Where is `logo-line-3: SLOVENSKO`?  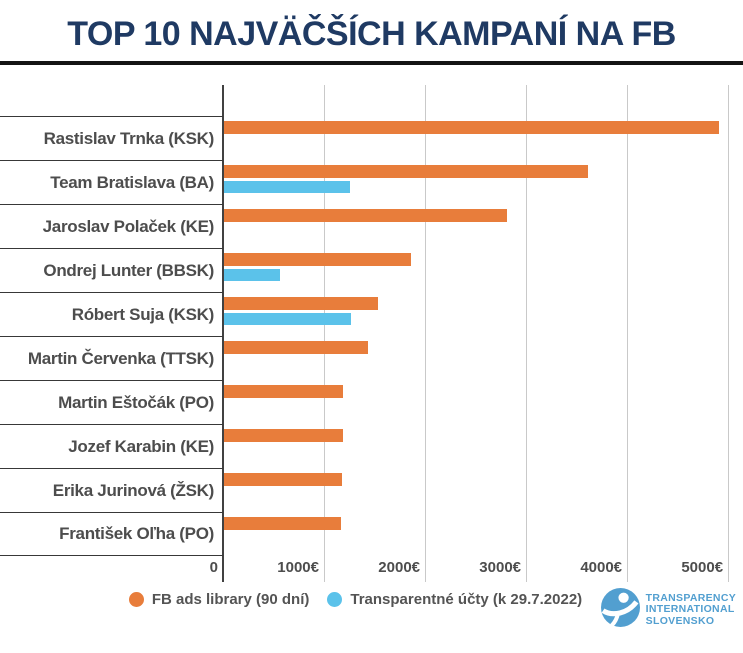 logo-line-3: SLOVENSKO is located at coordinates (680, 620).